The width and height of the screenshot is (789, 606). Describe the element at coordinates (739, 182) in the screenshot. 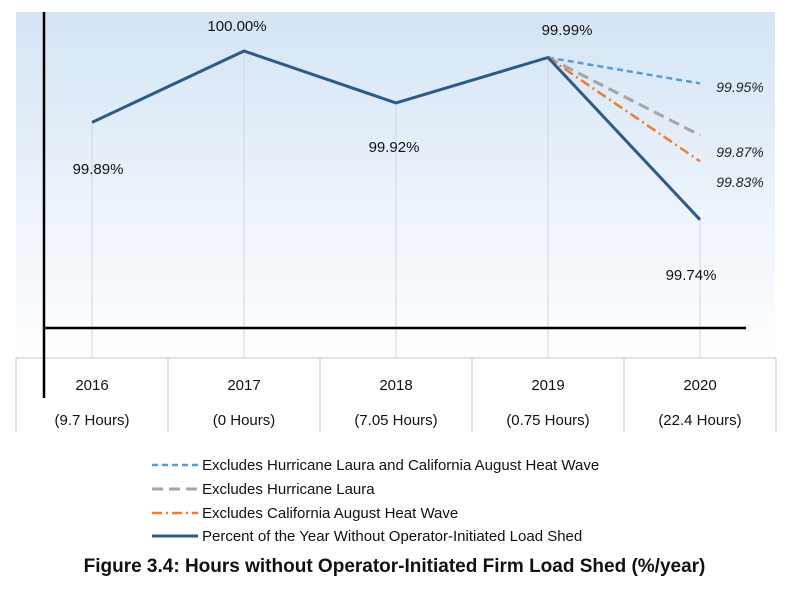

I see `data-label: 99.83%` at that location.